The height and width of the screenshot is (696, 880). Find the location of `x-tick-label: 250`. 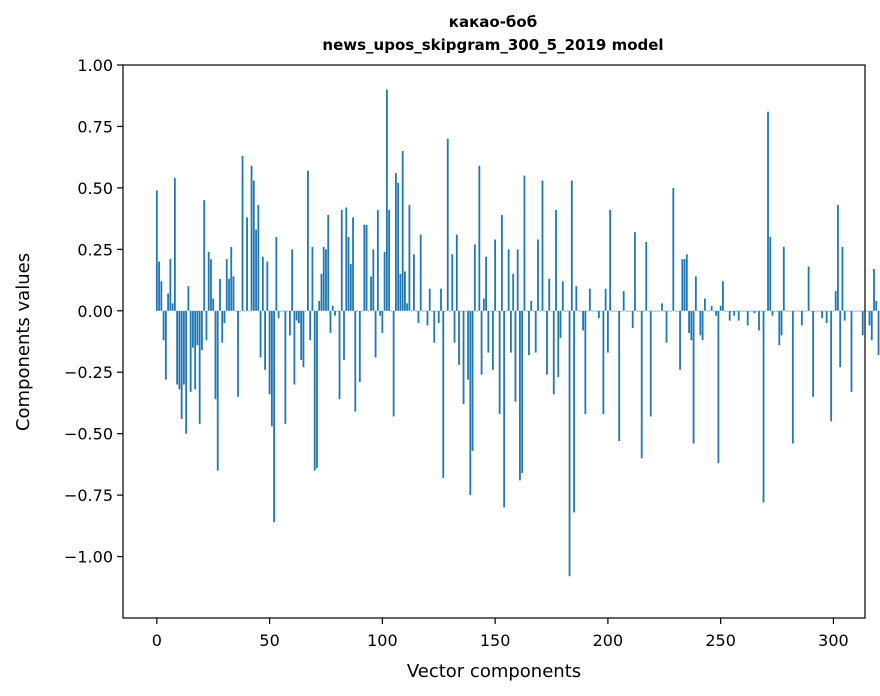

x-tick-label: 250 is located at coordinates (720, 640).